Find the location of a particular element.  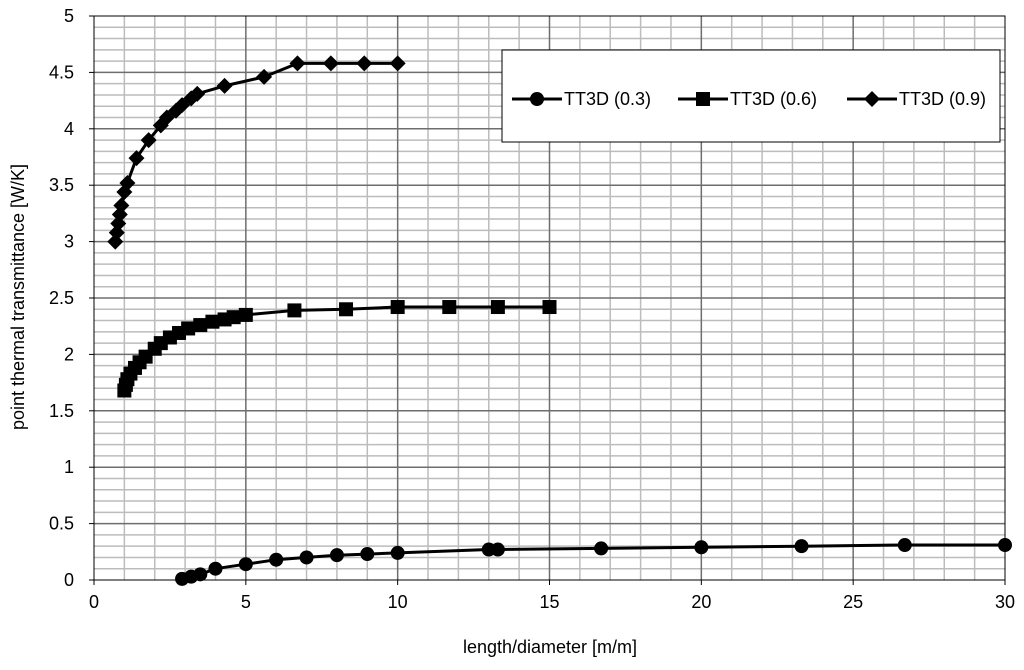

y-tick-label: 2.5 is located at coordinates (61, 298).